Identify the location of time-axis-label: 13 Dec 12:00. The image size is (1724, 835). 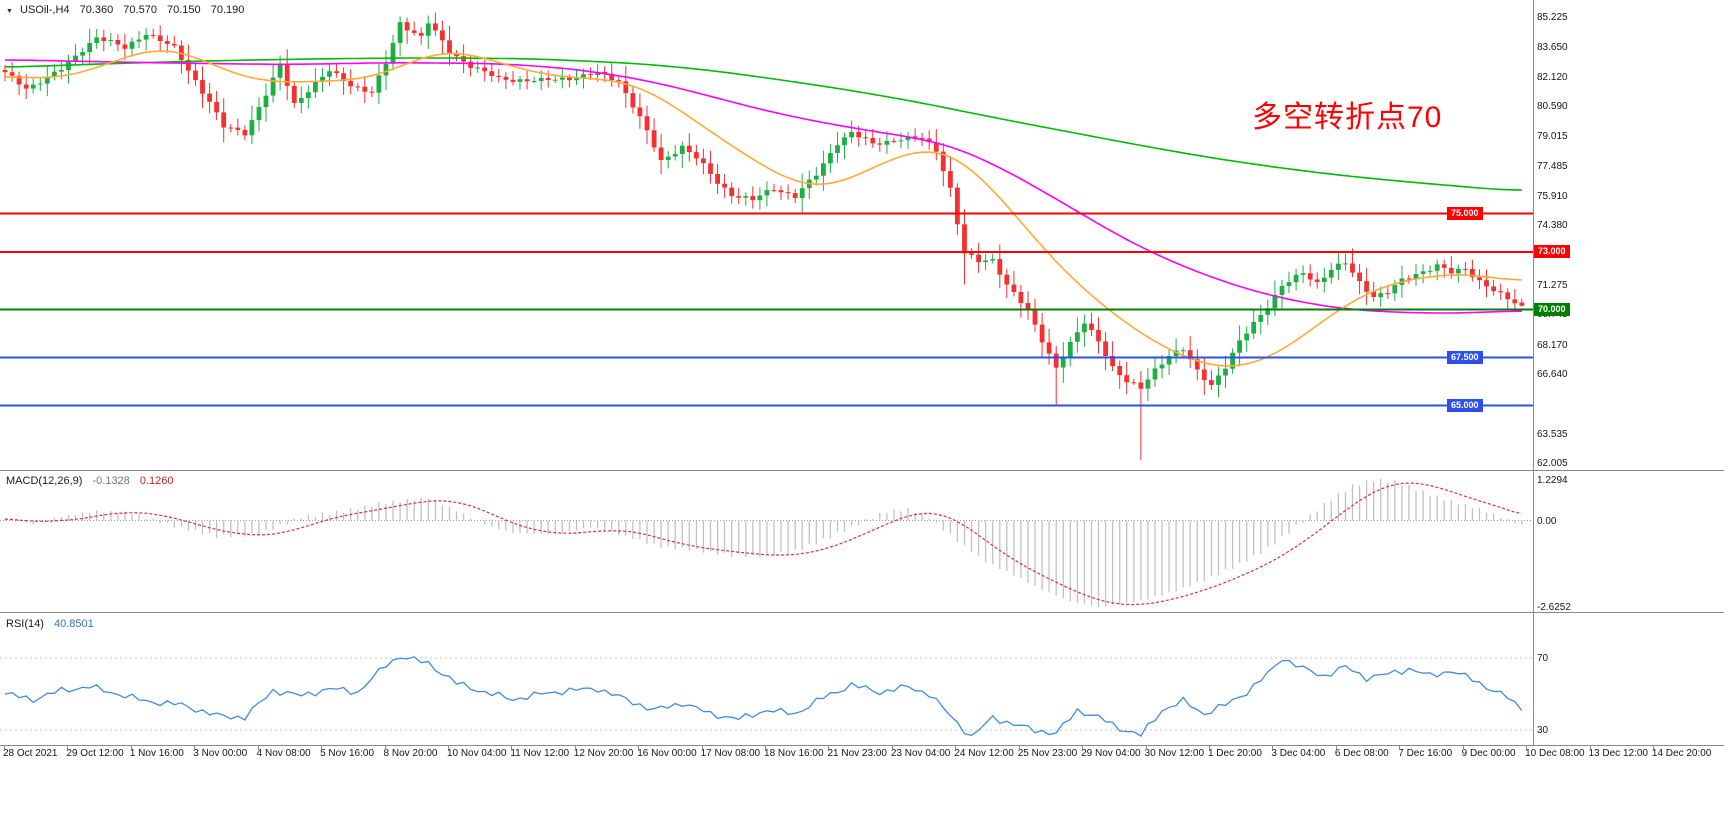
(1618, 753).